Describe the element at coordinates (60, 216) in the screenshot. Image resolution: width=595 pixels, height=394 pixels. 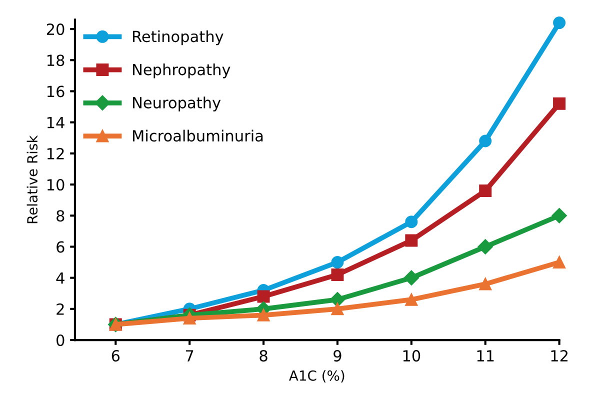
I see `y-tick-label: 8` at that location.